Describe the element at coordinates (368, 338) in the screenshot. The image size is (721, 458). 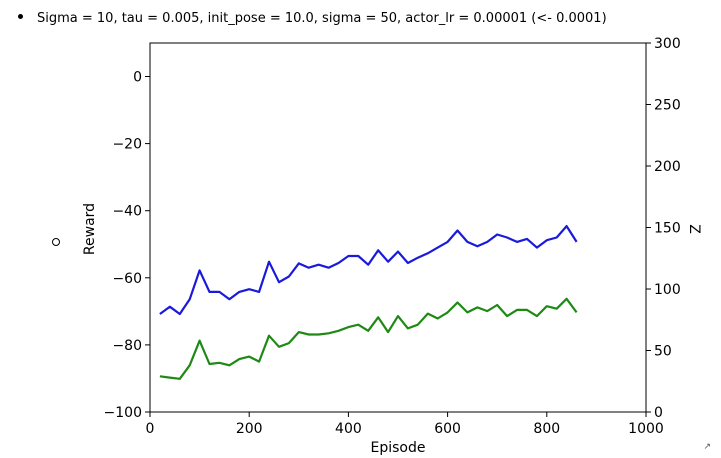
I see `z-series-line` at that location.